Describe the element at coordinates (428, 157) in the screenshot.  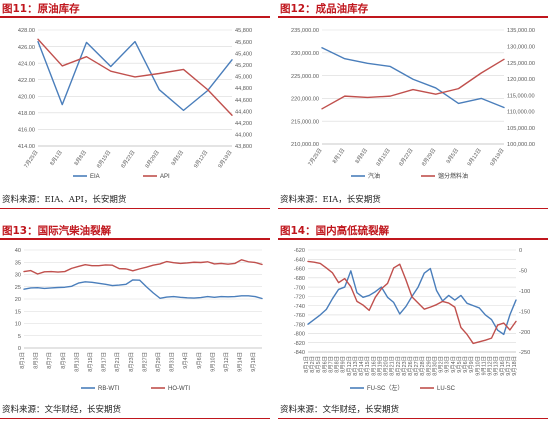
I see `x-tick-label: 8月29日` at that location.